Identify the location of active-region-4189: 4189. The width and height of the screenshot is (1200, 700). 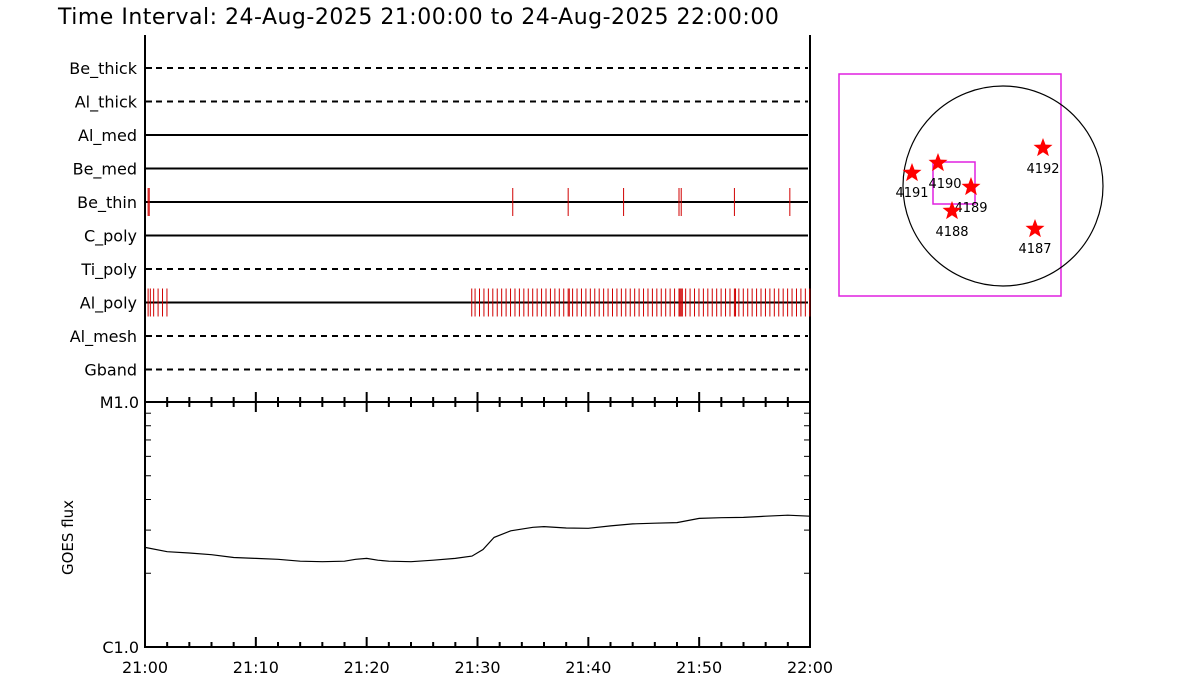
(971, 196).